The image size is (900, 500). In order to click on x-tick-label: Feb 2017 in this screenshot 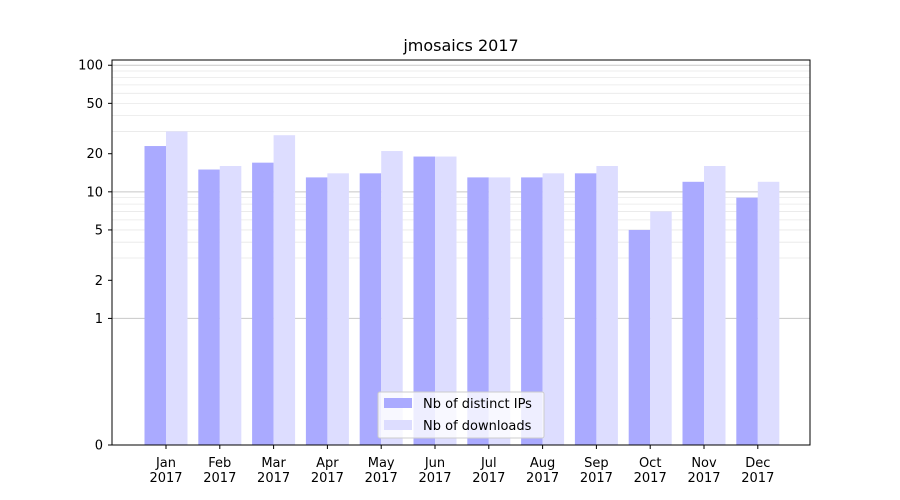, I will do `click(219, 471)`.